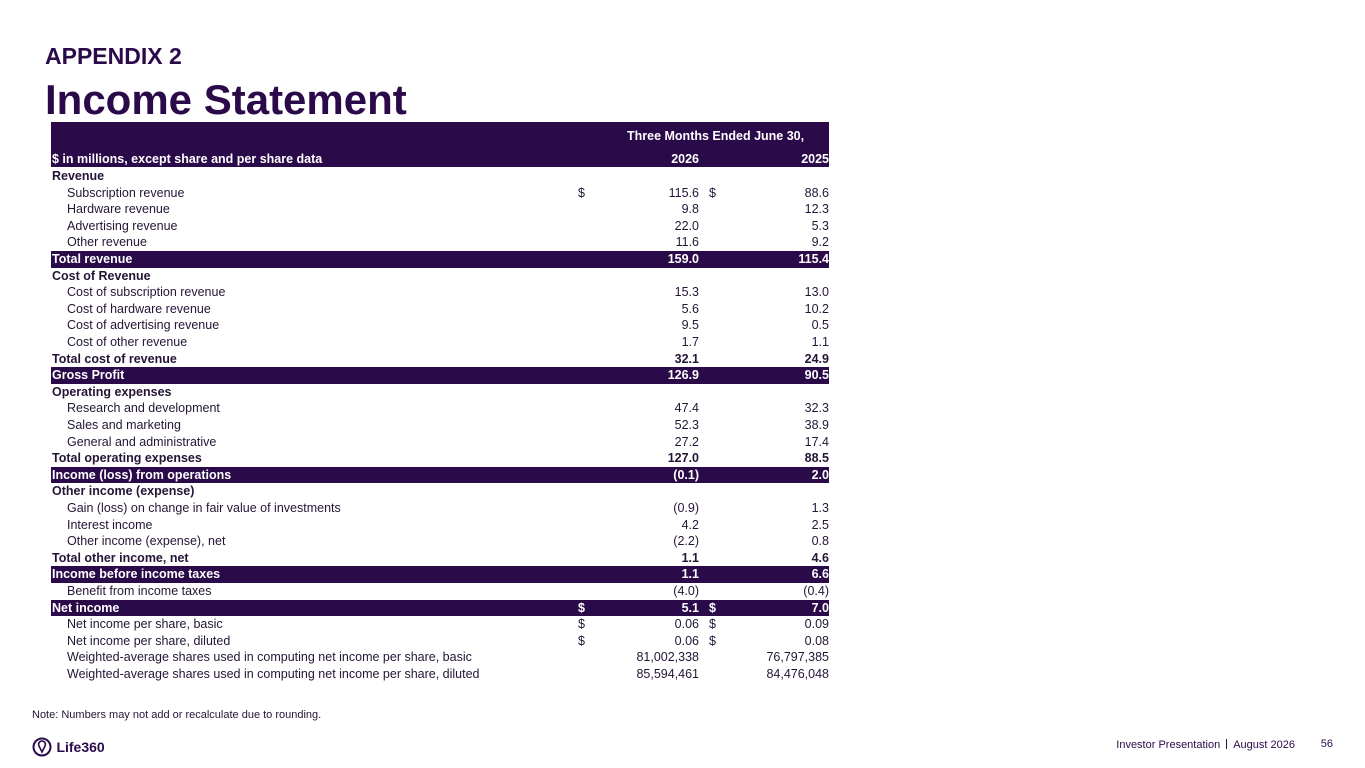 Image resolution: width=1365 pixels, height=768 pixels. I want to click on value-2025: 1.3, so click(820, 508).